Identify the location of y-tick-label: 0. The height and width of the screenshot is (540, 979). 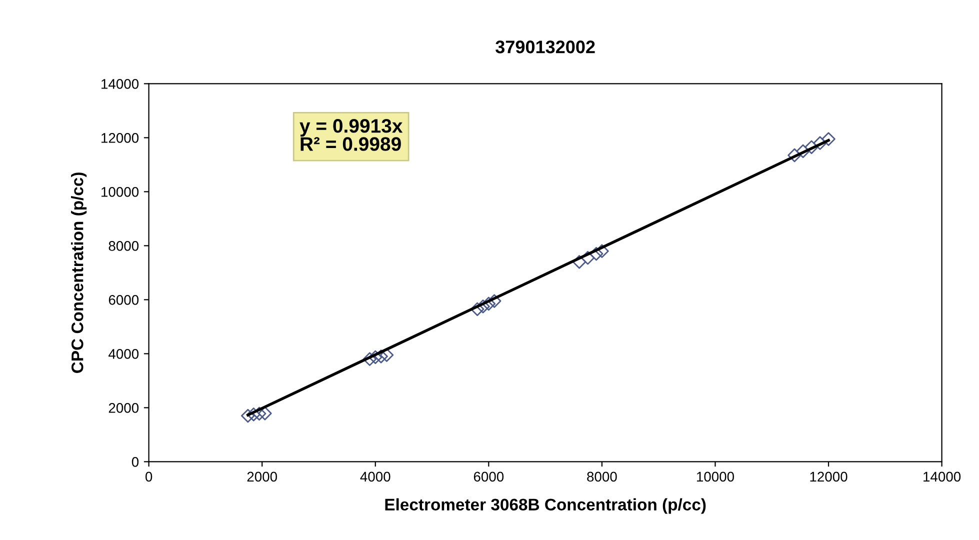
(135, 462).